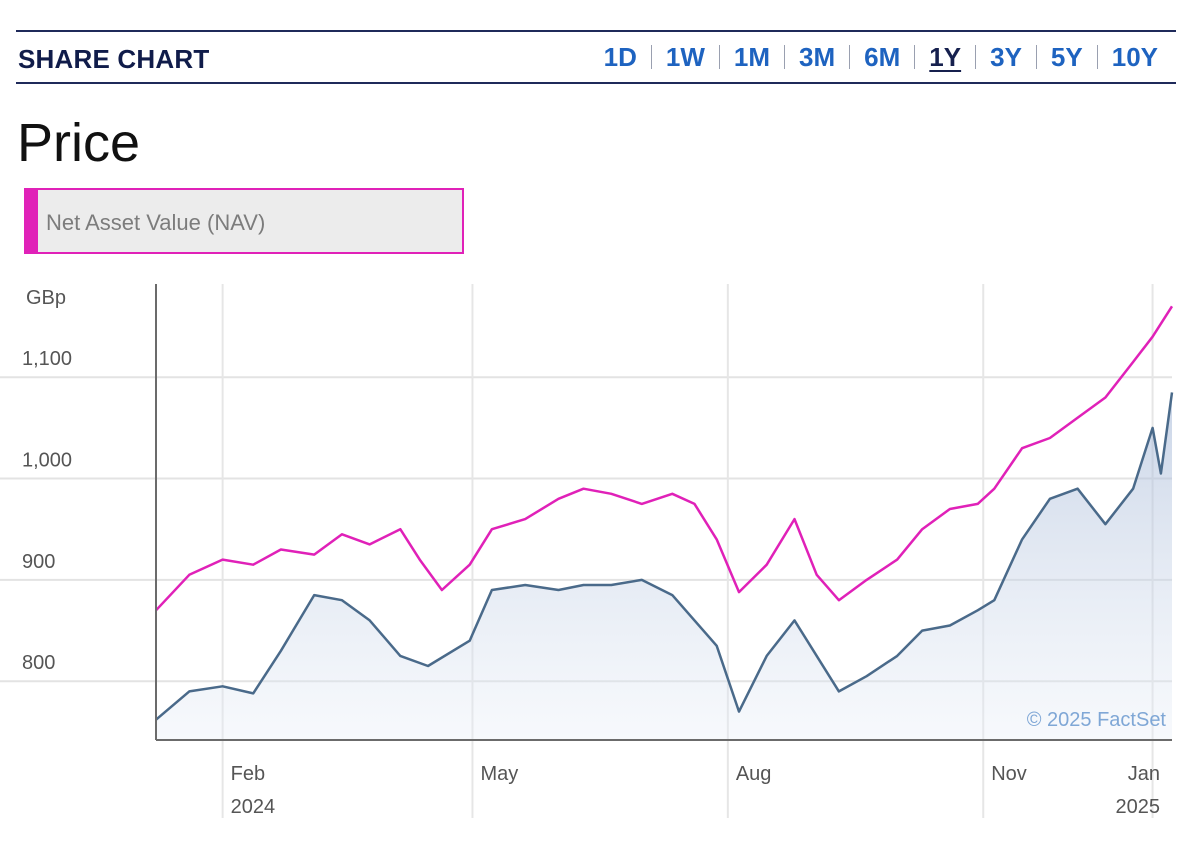 This screenshot has height=847, width=1200. What do you see at coordinates (1144, 774) in the screenshot?
I see `x-tick-month-label: Jan` at bounding box center [1144, 774].